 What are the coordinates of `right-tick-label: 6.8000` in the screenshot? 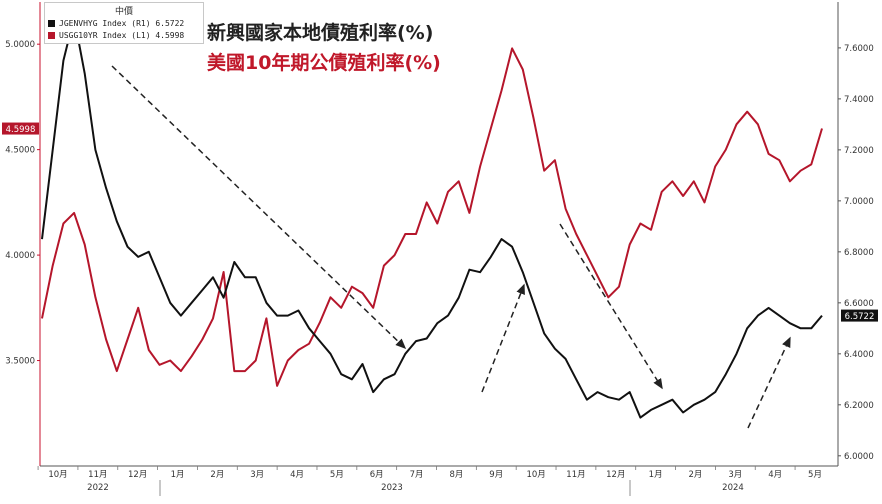 It's located at (859, 253).